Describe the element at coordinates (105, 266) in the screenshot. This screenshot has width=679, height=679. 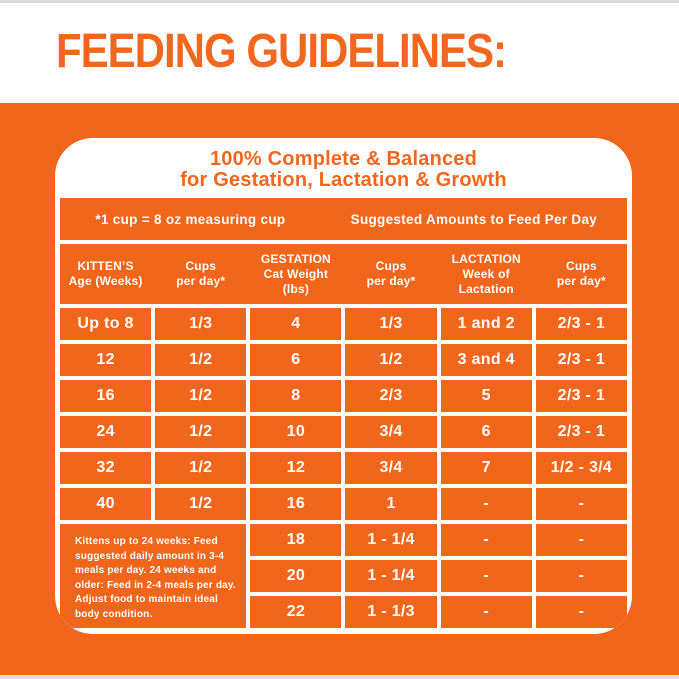
I see `column-header-line: KITTEN’S` at that location.